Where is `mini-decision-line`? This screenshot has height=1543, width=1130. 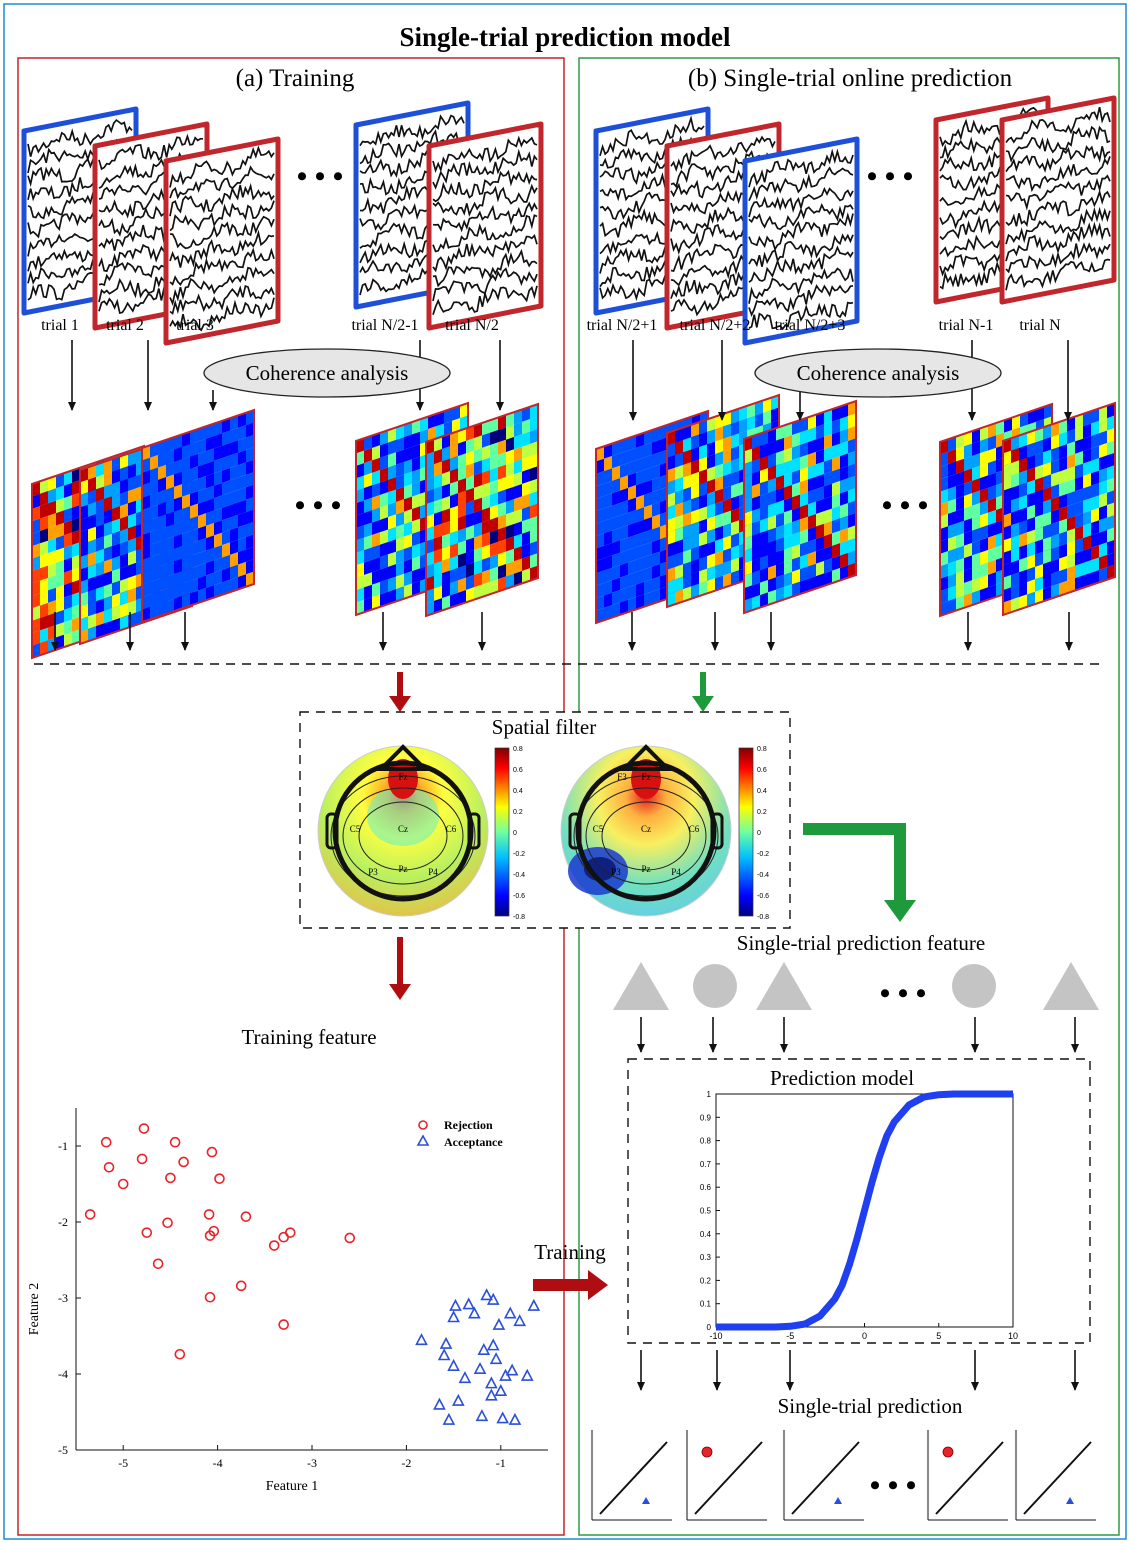
mini-decision-line is located at coordinates (728, 1478).